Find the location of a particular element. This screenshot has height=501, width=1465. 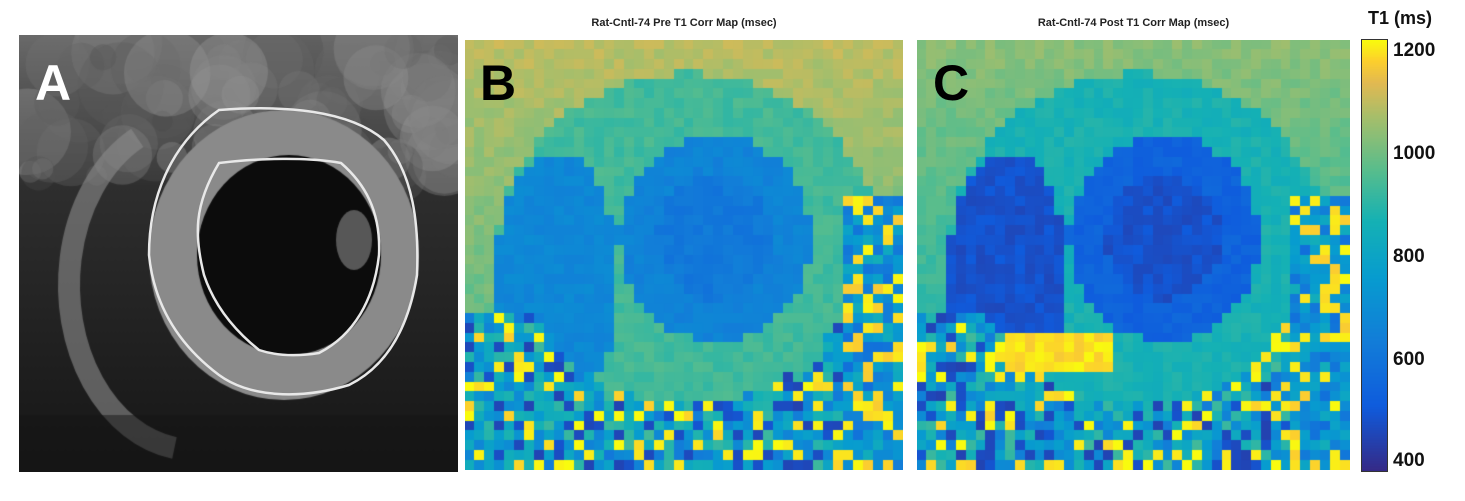

endocardial-contour is located at coordinates (288, 257).